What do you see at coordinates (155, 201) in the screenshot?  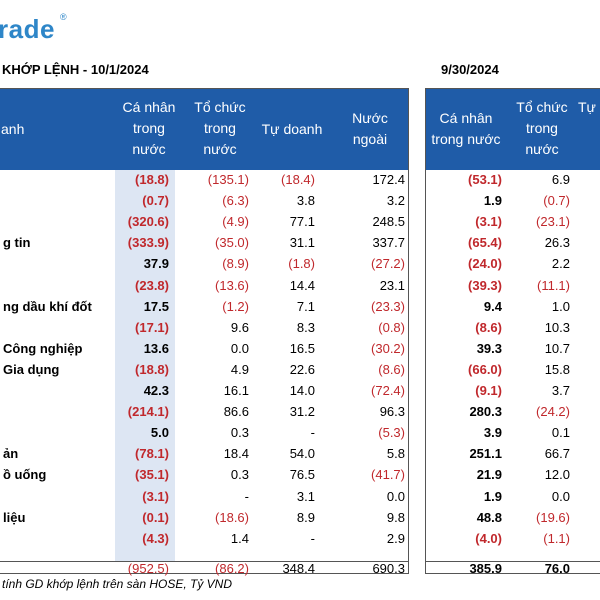 I see `cell-ca-nhan: (0.7)` at bounding box center [155, 201].